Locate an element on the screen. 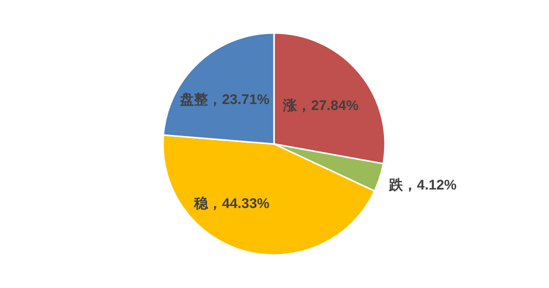  data-label: ，44.33% is located at coordinates (239, 203).